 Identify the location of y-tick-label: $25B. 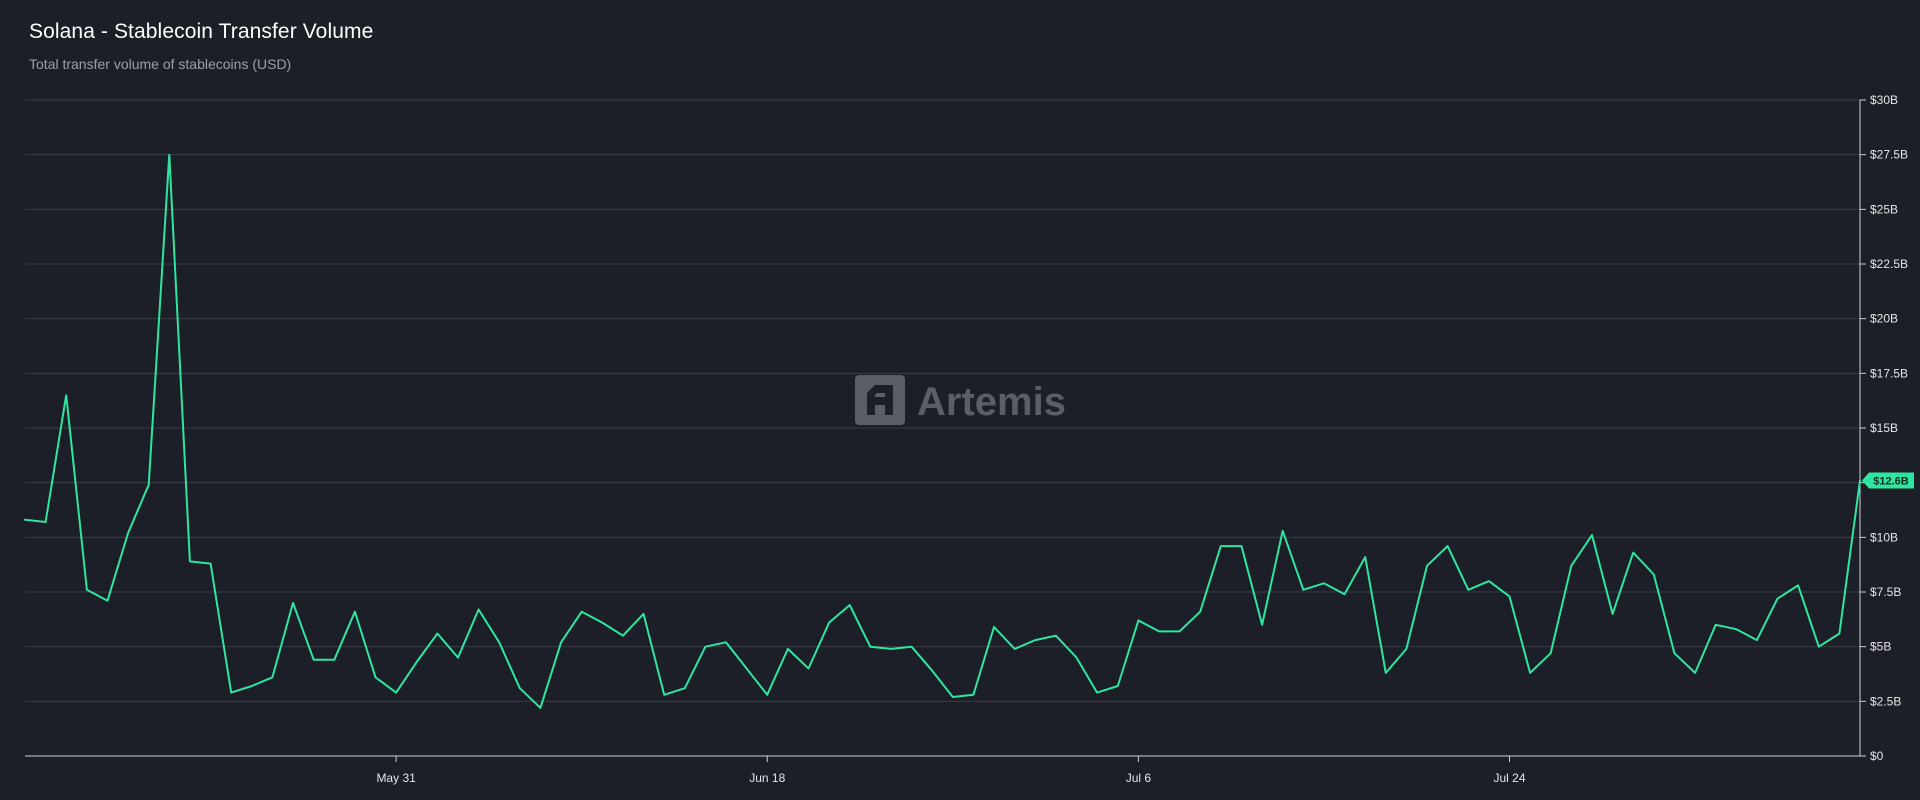
(1884, 209).